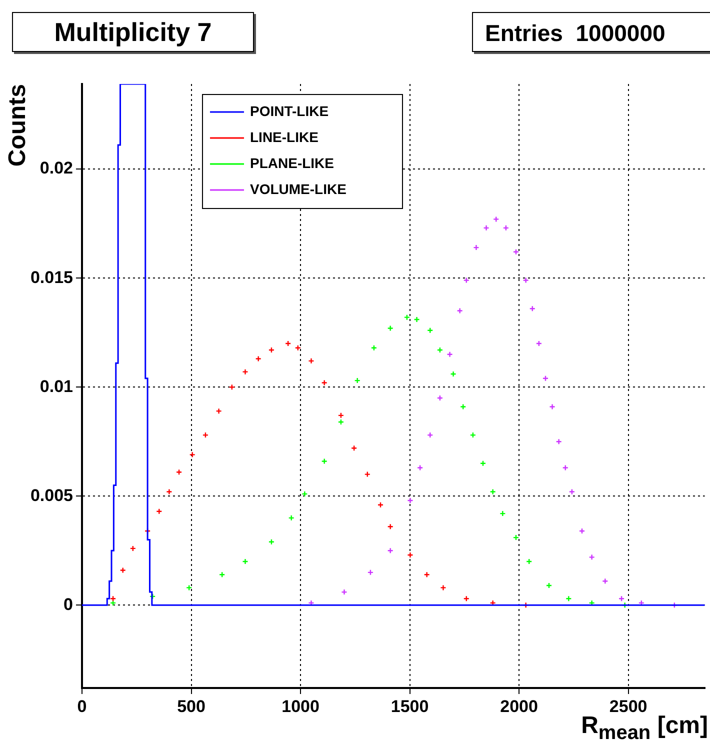 The height and width of the screenshot is (749, 710). I want to click on y-tick-label: 0, so click(68, 604).